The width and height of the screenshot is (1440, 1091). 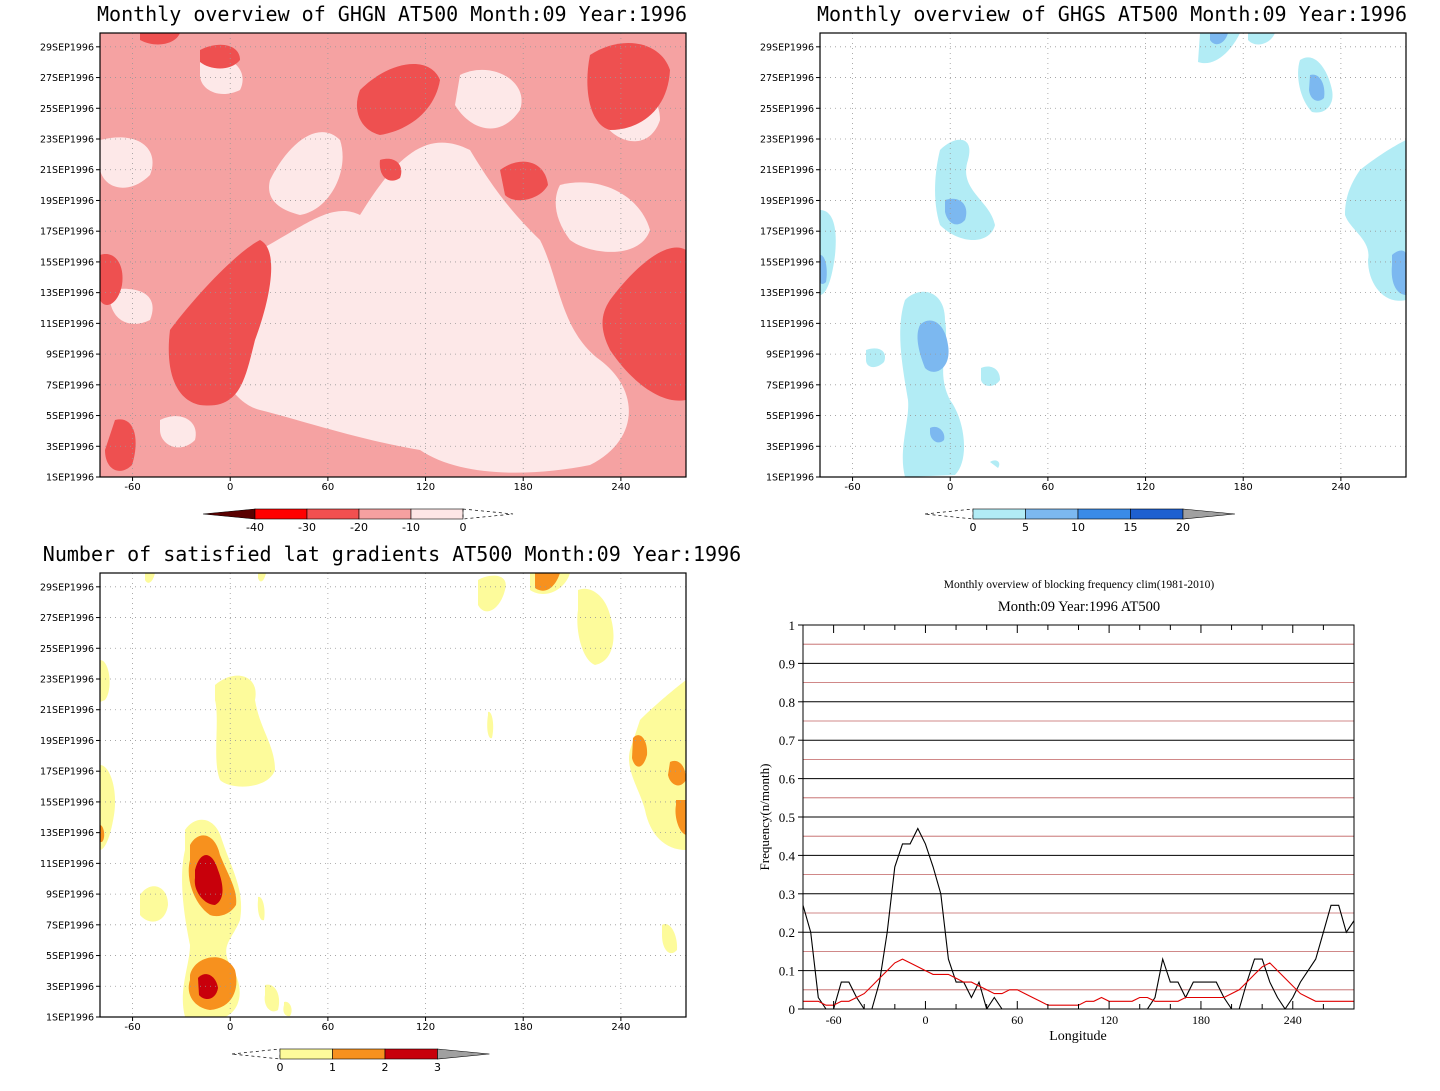 I want to click on blocking-ytick-label: 0.3, so click(x=787, y=894).